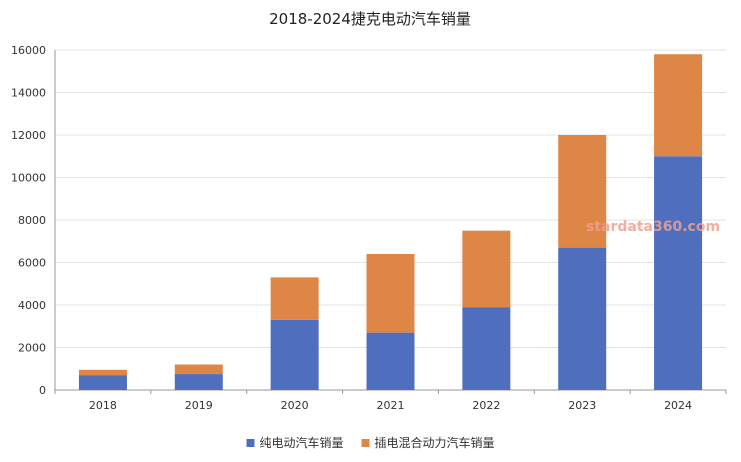  Describe the element at coordinates (294, 354) in the screenshot. I see `bar-bev-2020` at that location.